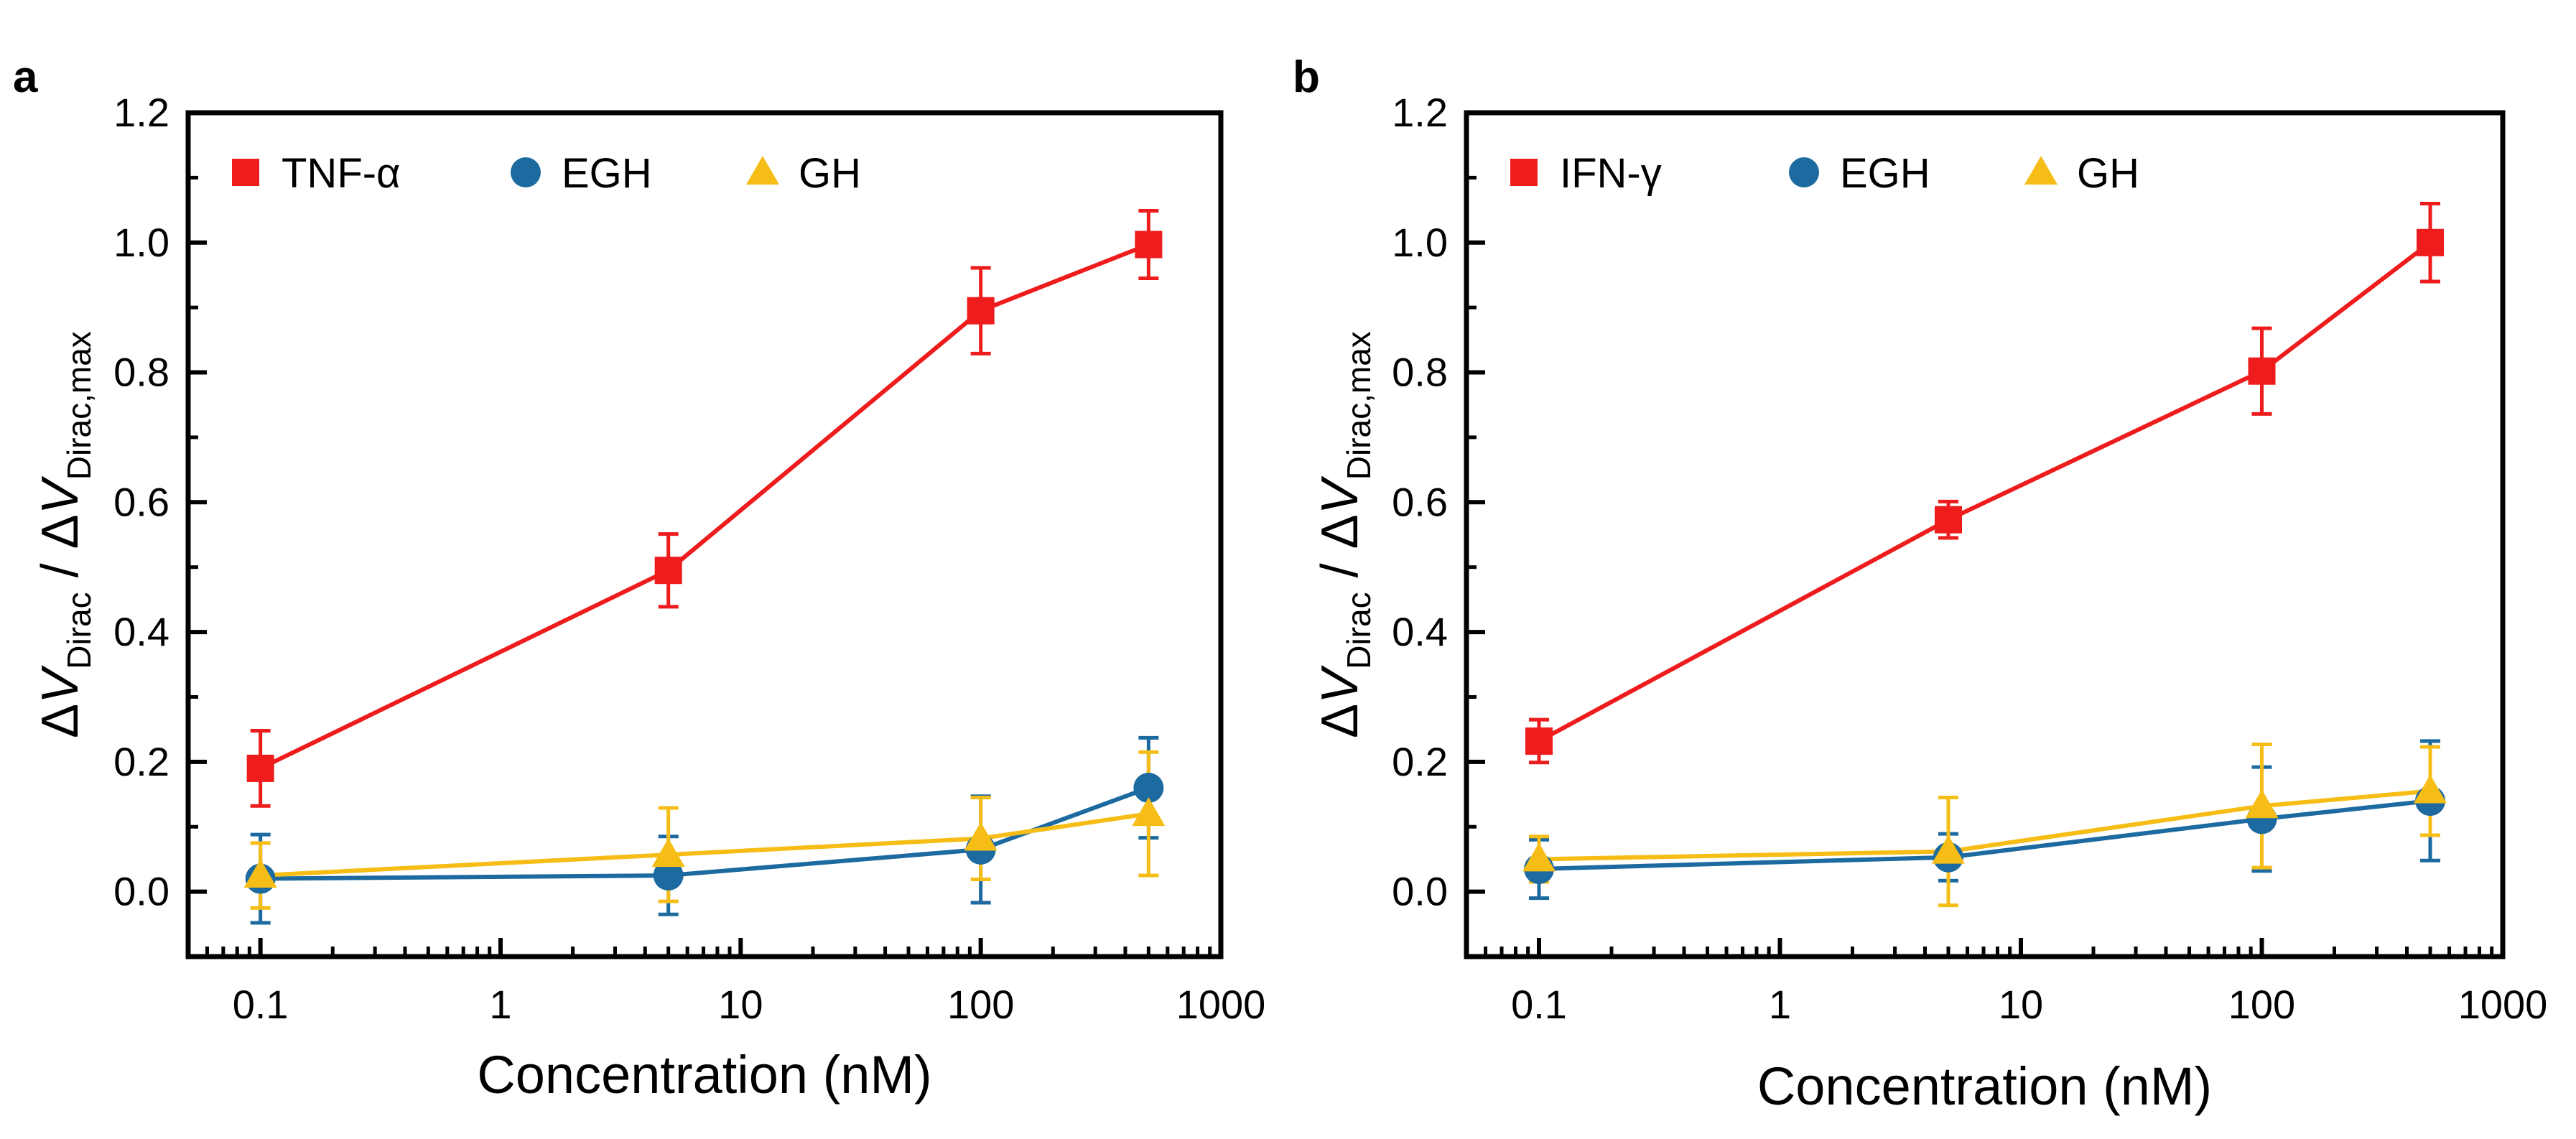 The width and height of the screenshot is (2576, 1139). I want to click on panel-a-panel-label: a, so click(26, 77).